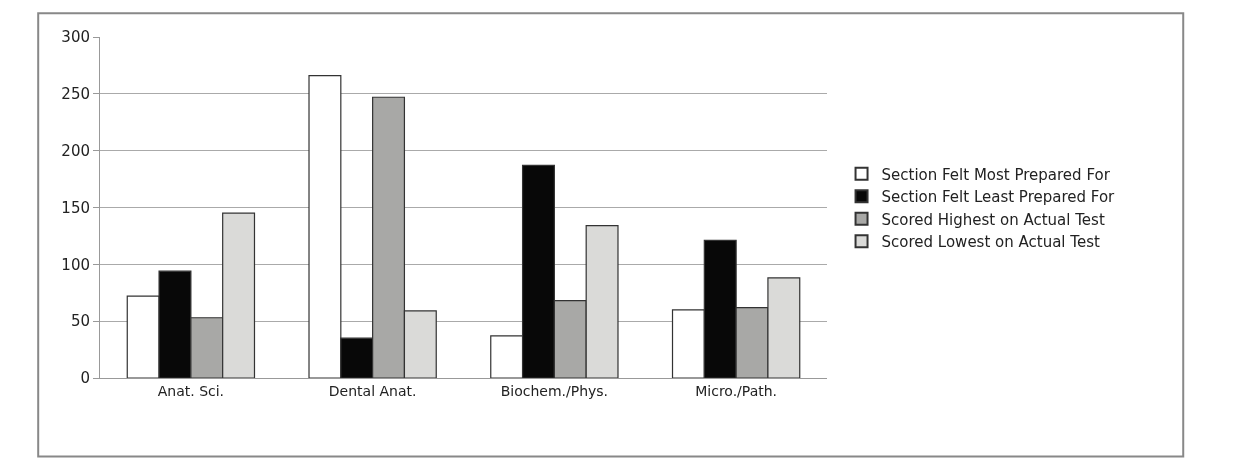 The height and width of the screenshot is (458, 1257). Describe the element at coordinates (736, 390) in the screenshot. I see `x-tick-label: Micro./Path.` at that location.